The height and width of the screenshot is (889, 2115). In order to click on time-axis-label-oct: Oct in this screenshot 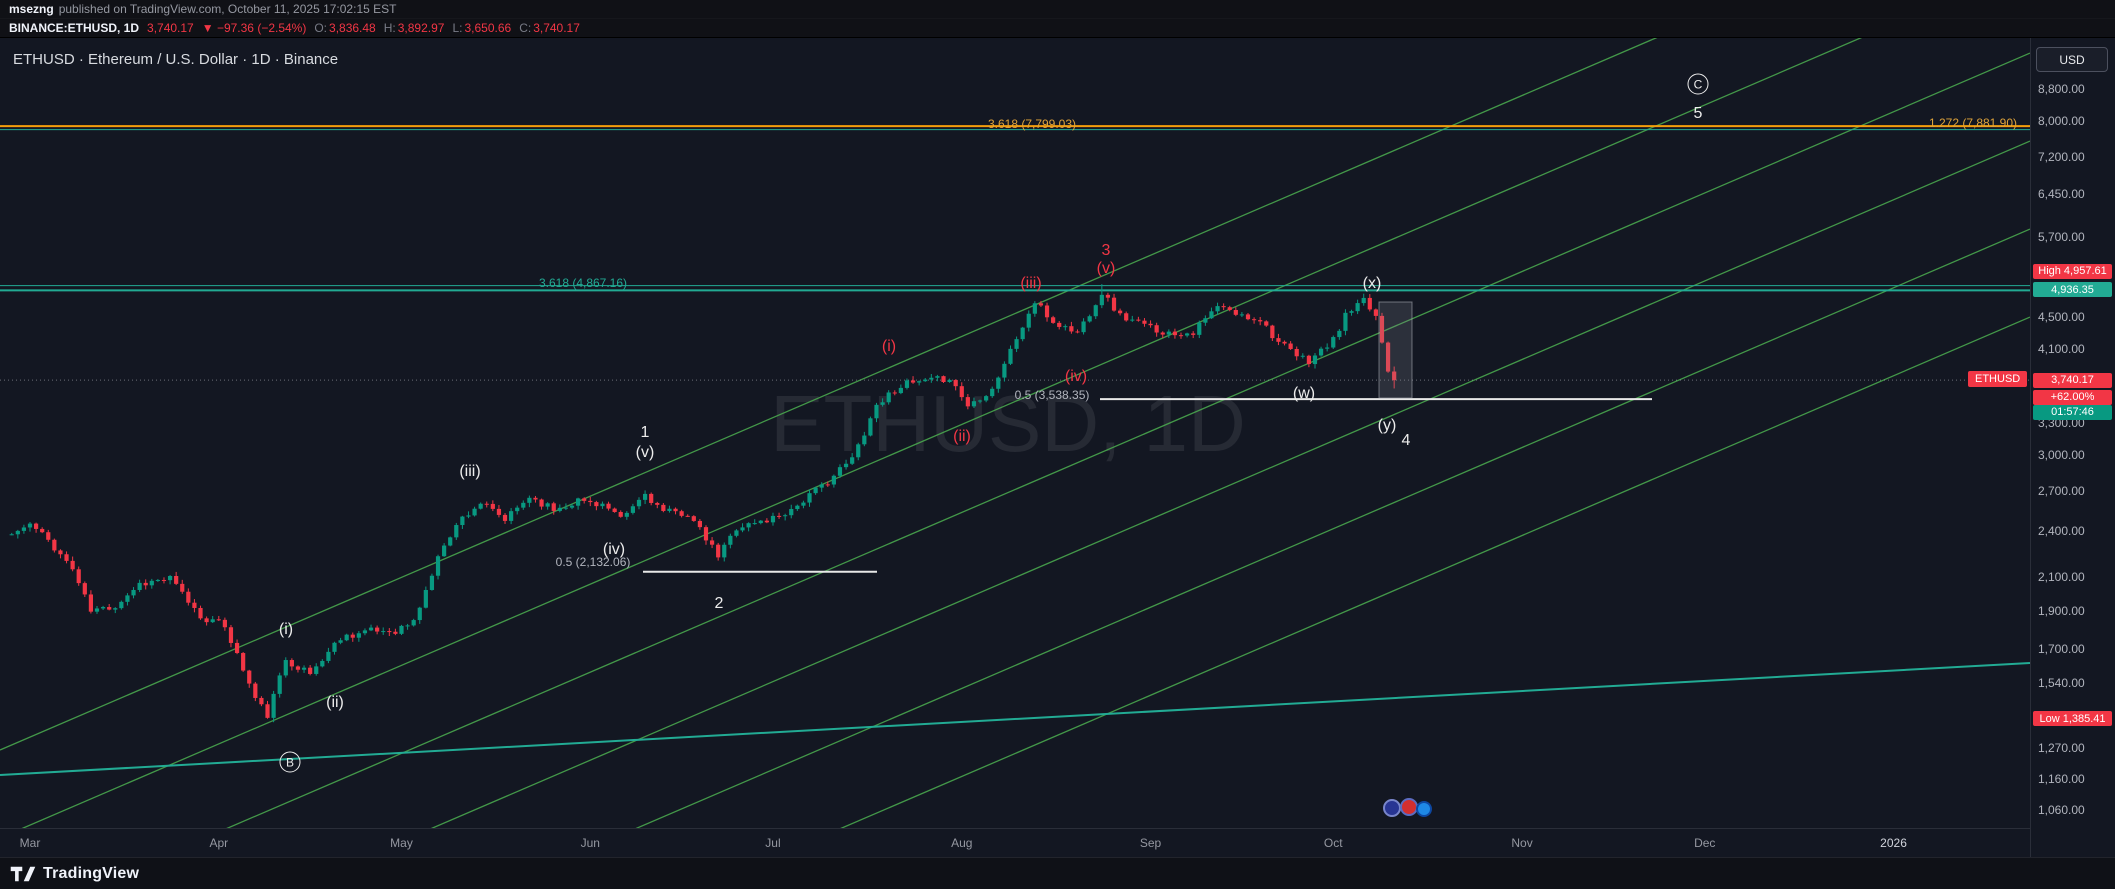, I will do `click(1333, 843)`.